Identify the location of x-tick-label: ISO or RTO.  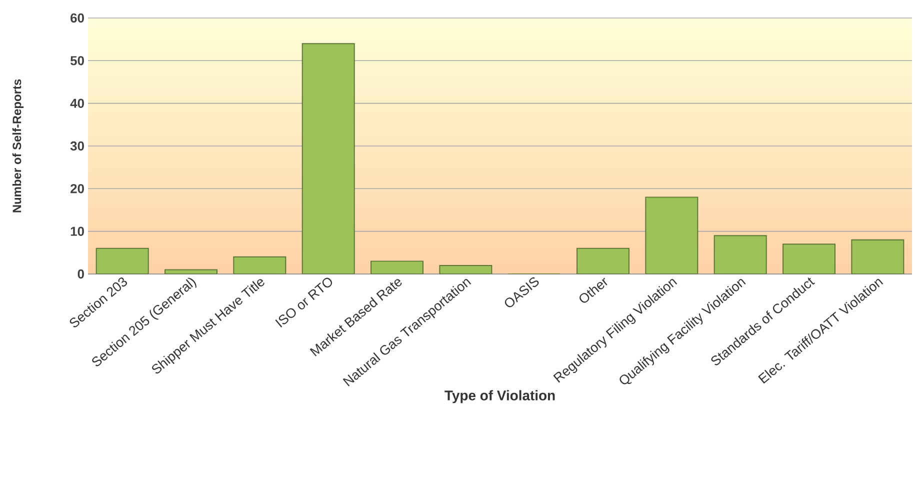
(303, 303).